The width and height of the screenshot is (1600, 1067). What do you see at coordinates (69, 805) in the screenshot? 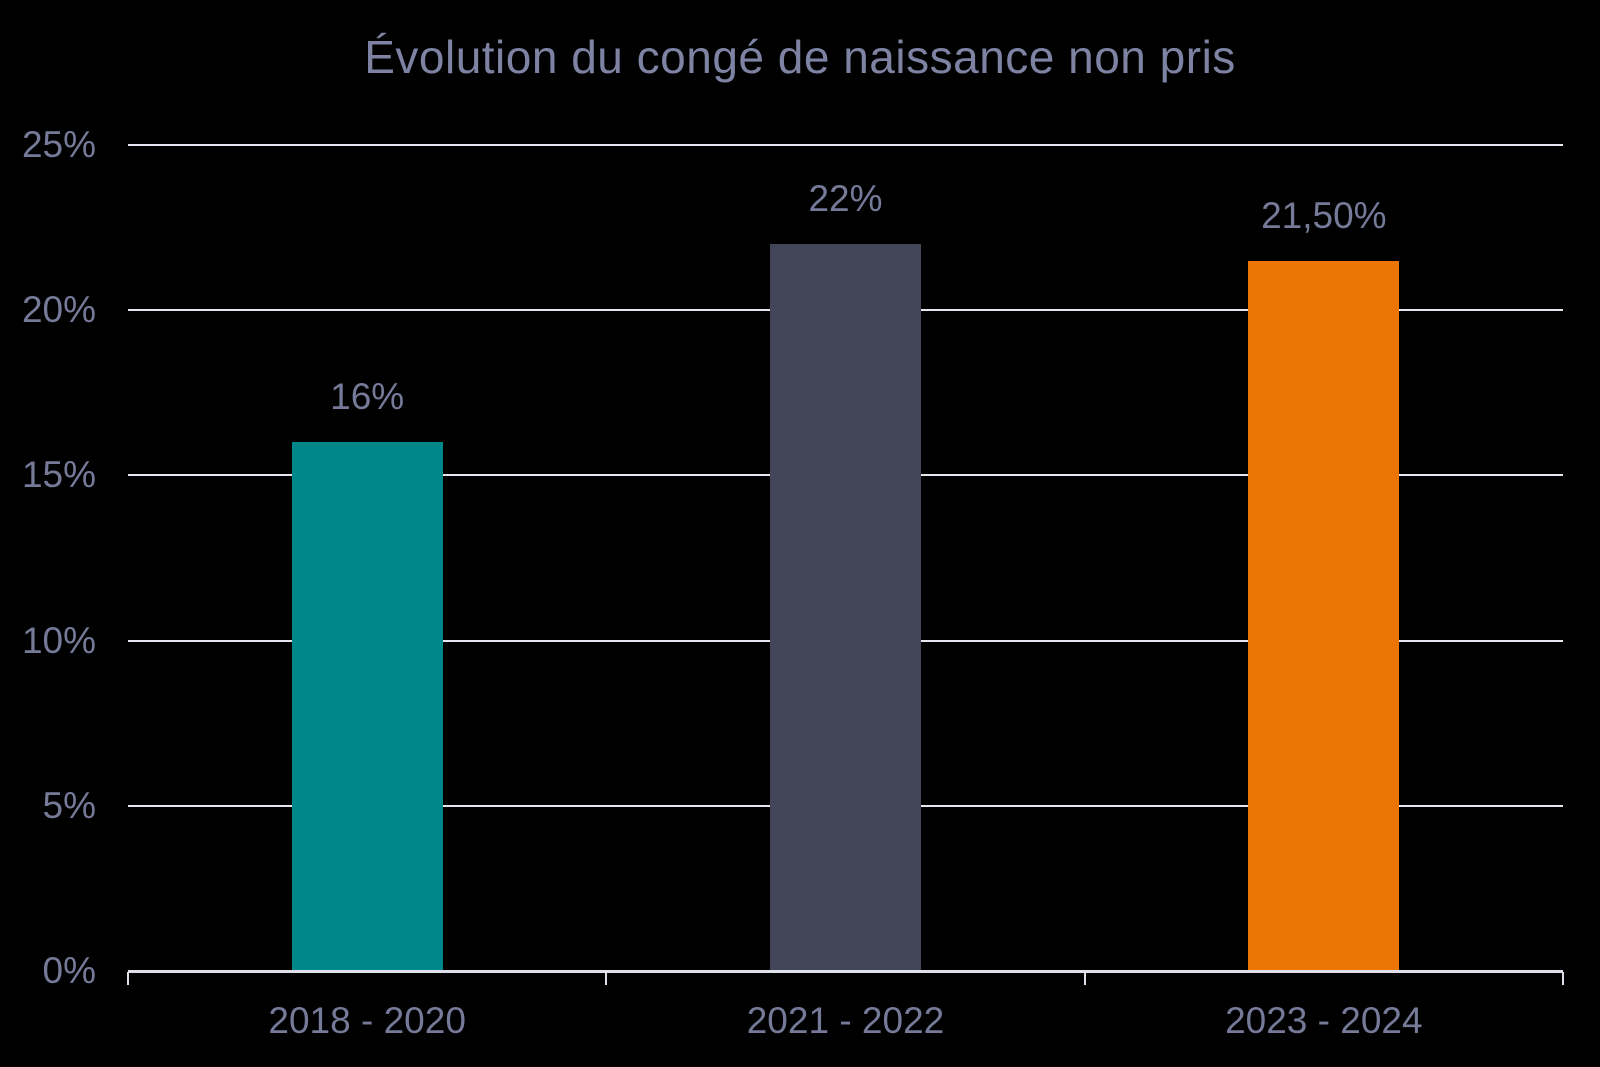
I see `y-axis-label-5: 5%` at bounding box center [69, 805].